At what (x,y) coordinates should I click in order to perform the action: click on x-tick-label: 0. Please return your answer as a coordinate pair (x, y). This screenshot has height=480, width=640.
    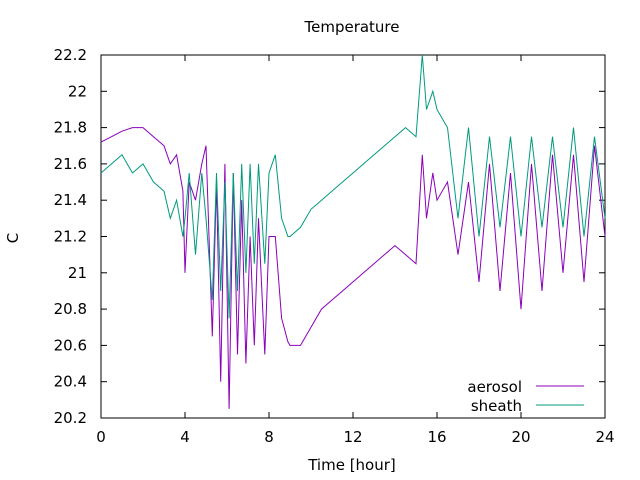
    Looking at the image, I should click on (101, 437).